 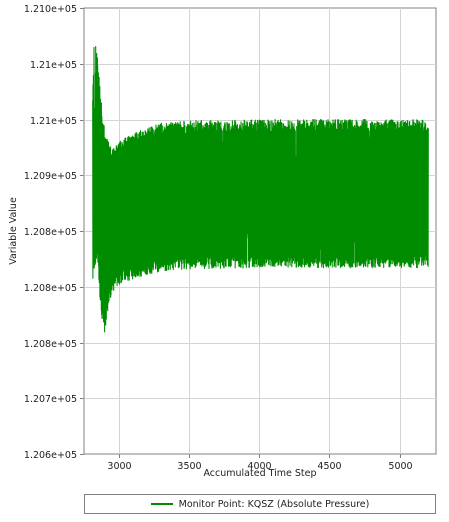 I want to click on y-tick-label: 1.207e+05, so click(x=50, y=399).